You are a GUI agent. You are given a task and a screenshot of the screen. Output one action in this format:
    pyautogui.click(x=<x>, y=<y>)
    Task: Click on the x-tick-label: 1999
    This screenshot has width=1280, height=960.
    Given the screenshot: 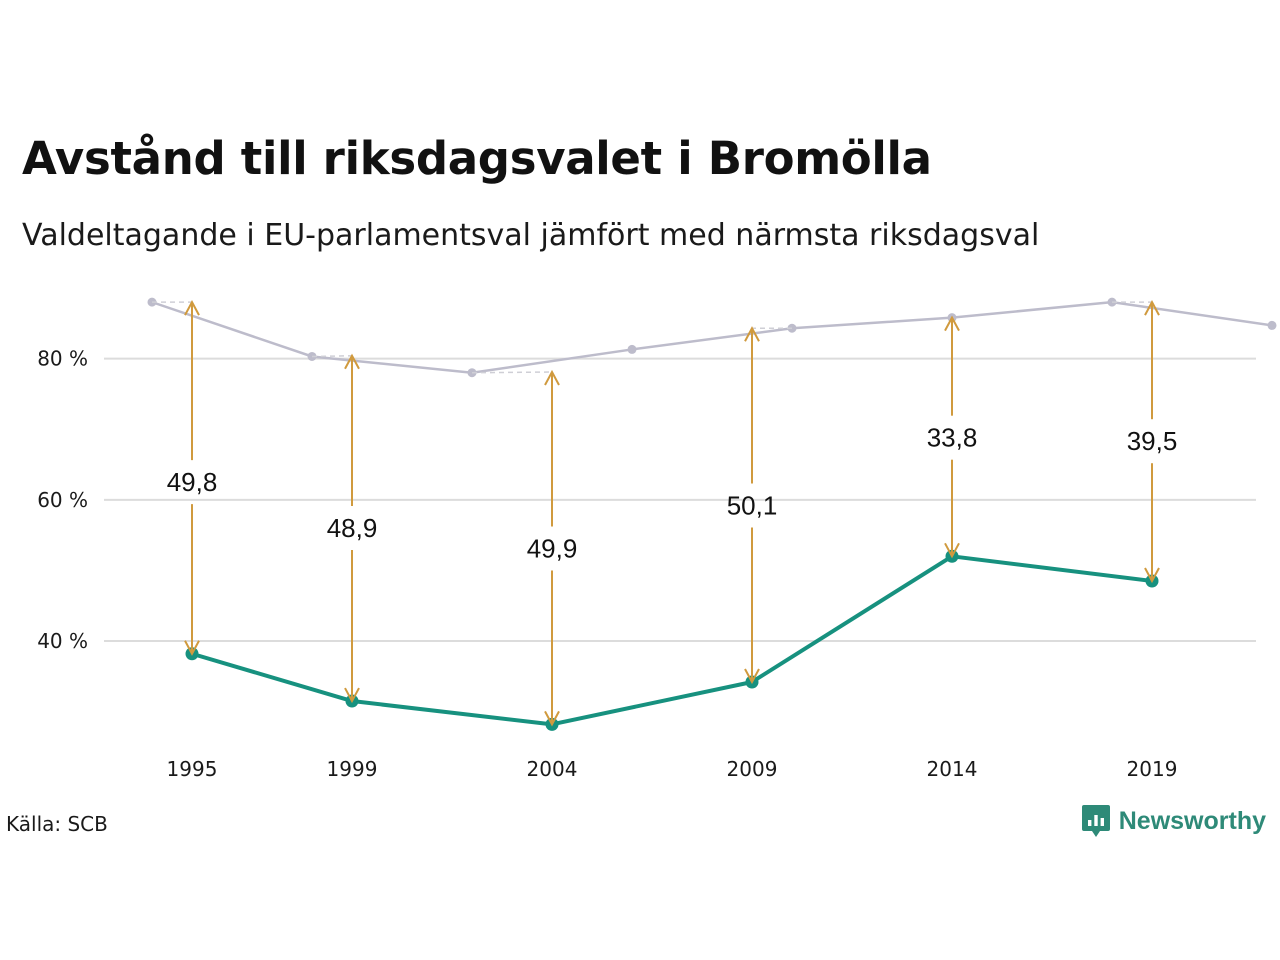 What is the action you would take?
    pyautogui.click(x=352, y=769)
    